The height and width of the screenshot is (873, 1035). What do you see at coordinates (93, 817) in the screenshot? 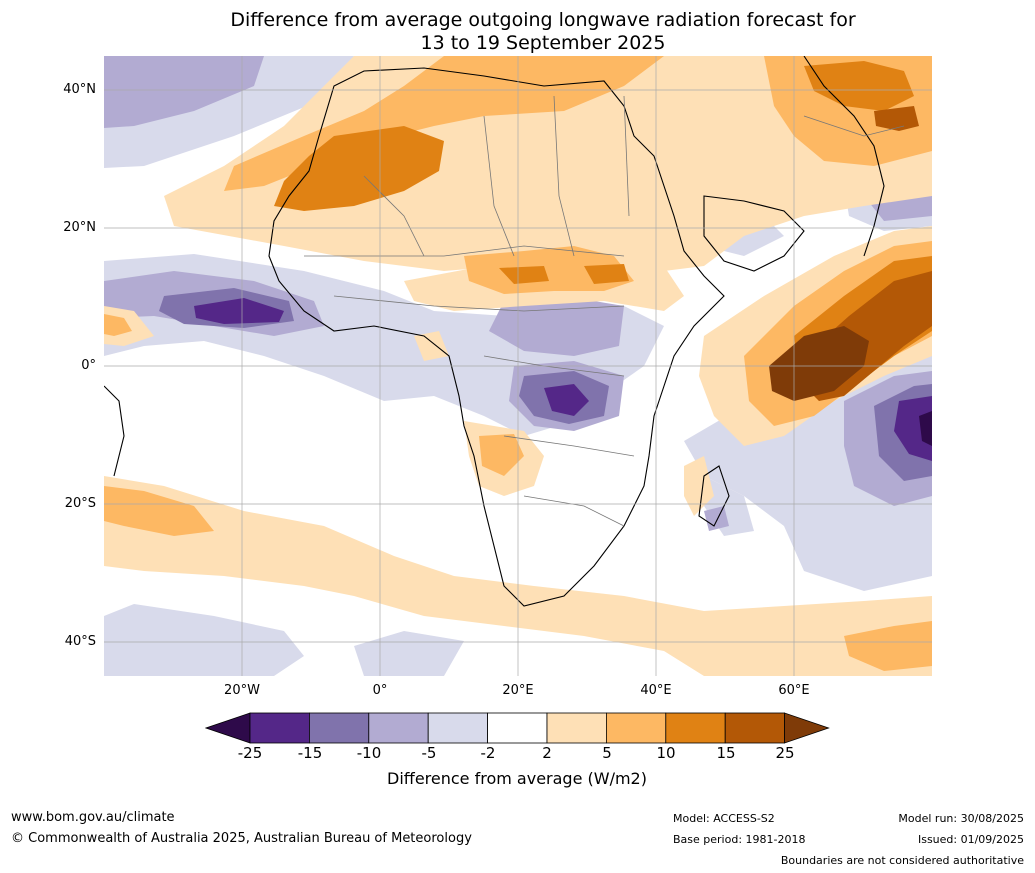
I see `footer-website: www.bom.gov.au/climate` at bounding box center [93, 817].